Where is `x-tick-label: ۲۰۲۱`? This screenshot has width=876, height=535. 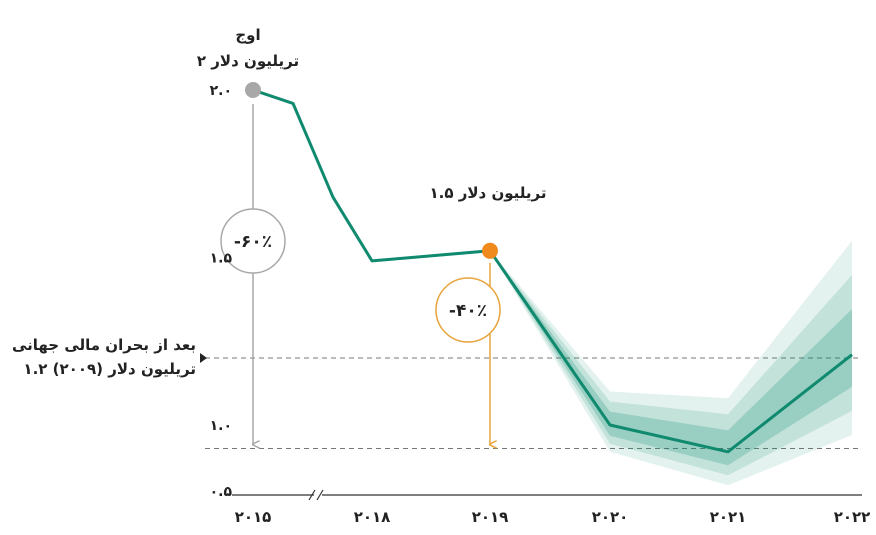 x-tick-label: ۲۰۲۱ is located at coordinates (728, 517).